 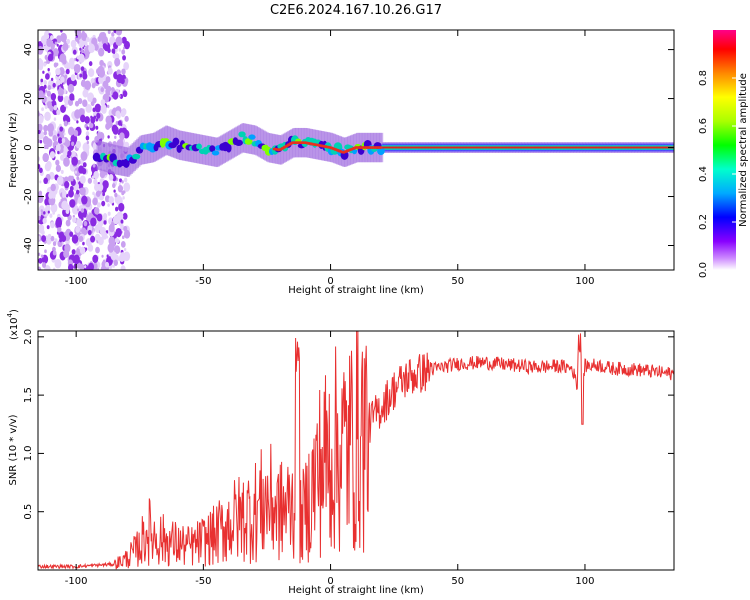 What do you see at coordinates (215, 153) in the screenshot?
I see `ridge-blob` at bounding box center [215, 153].